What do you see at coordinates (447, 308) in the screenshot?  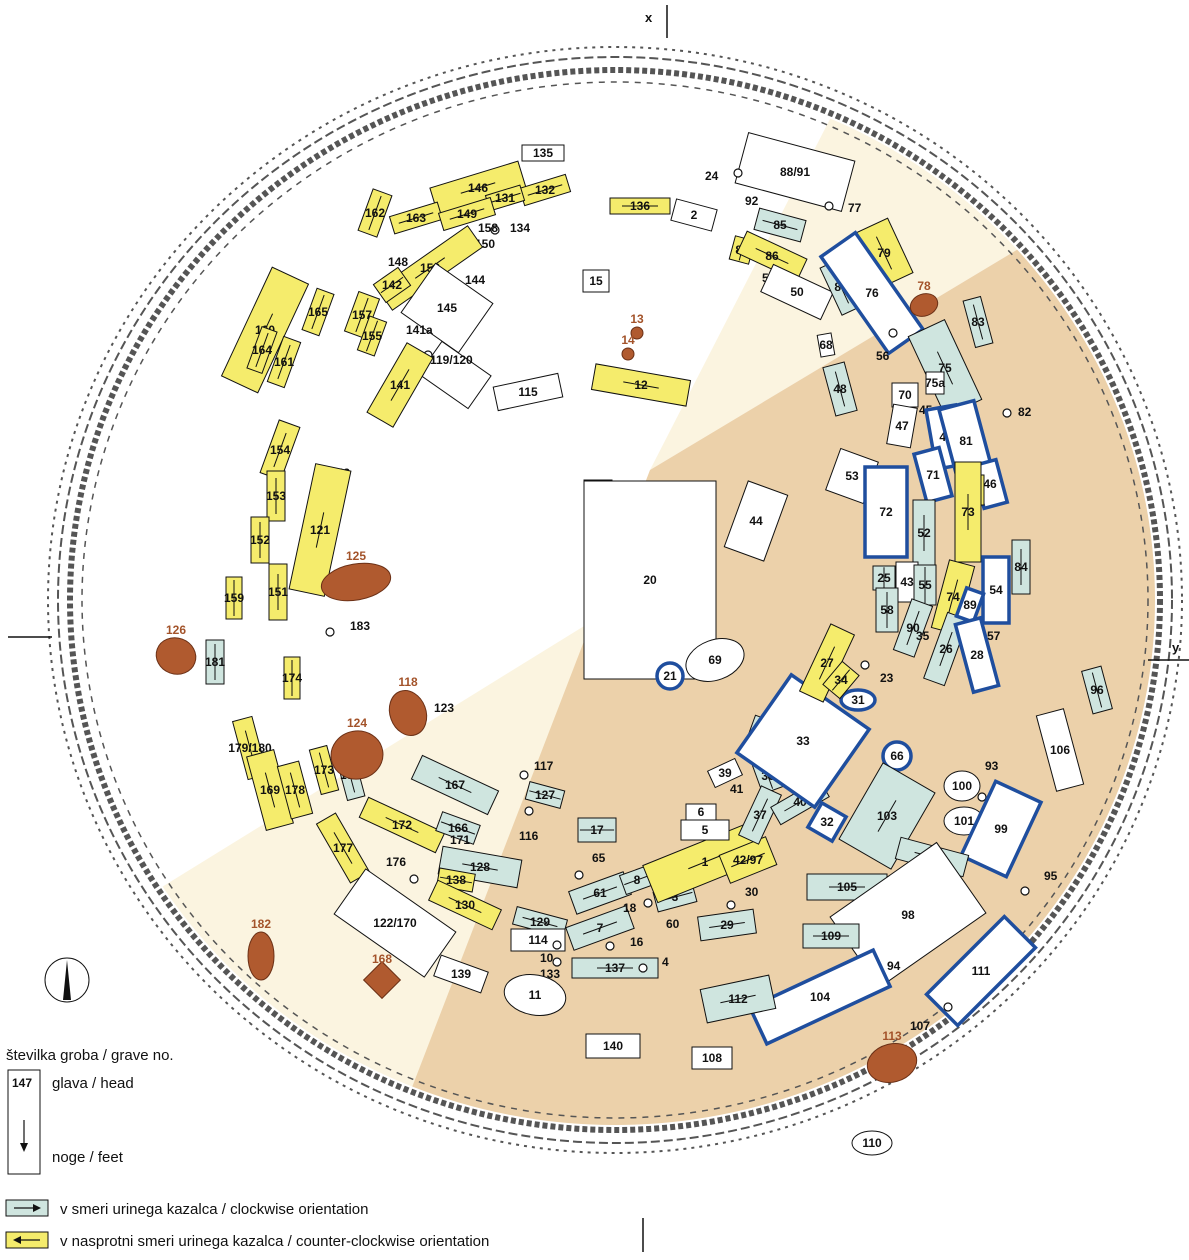 I see `grave-145: 145` at bounding box center [447, 308].